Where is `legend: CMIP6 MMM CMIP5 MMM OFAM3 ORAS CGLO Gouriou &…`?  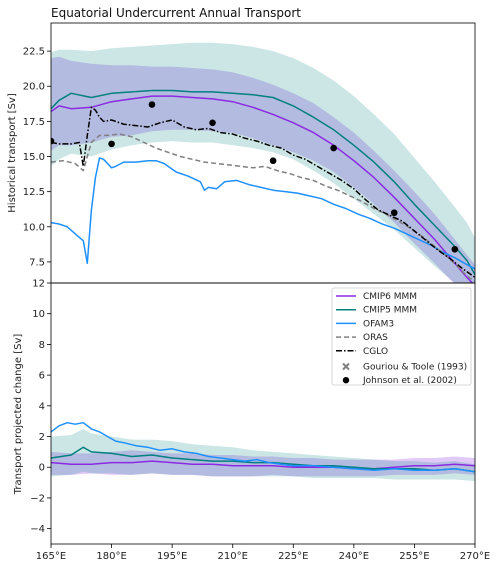 legend: CMIP6 MMM CMIP5 MMM OFAM3 ORAS CGLO Gouriou &… is located at coordinates (401, 336).